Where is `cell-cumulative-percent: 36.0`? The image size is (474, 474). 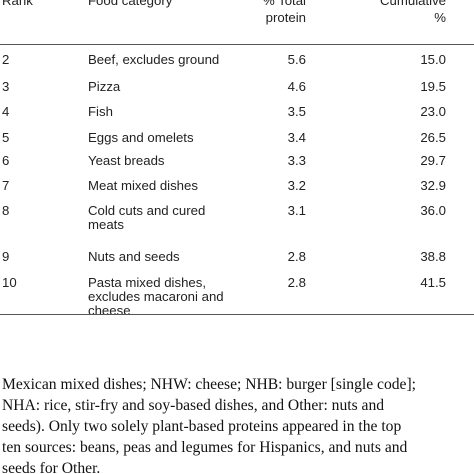 cell-cumulative-percent: 36.0 is located at coordinates (433, 210).